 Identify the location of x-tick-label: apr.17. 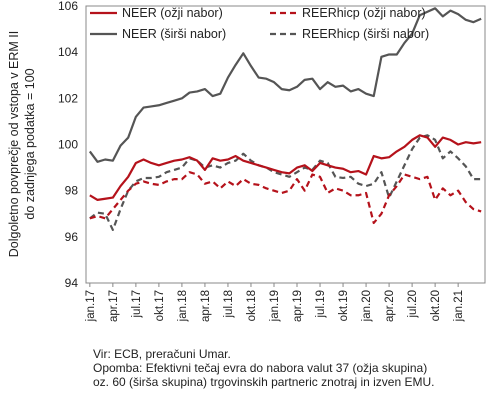
(114, 306).